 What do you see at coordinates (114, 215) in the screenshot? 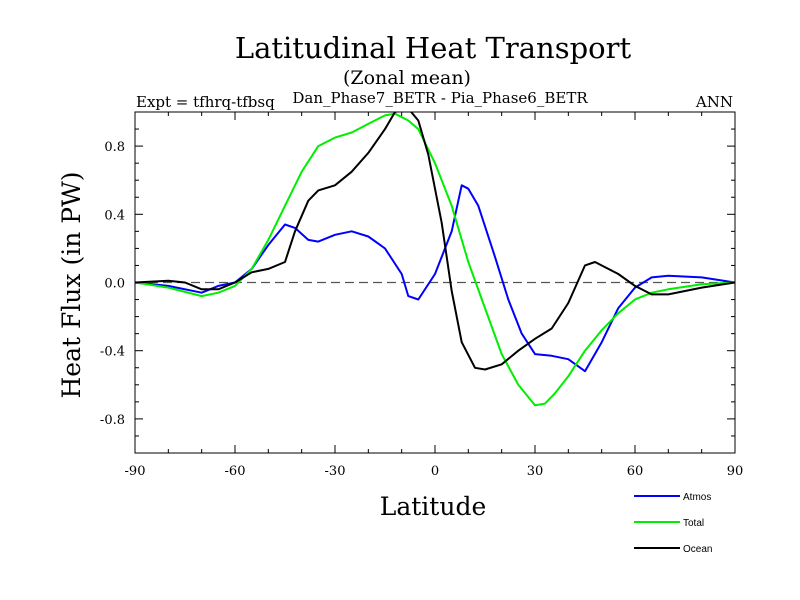
I see `y-tick-label: 0.4` at bounding box center [114, 215].